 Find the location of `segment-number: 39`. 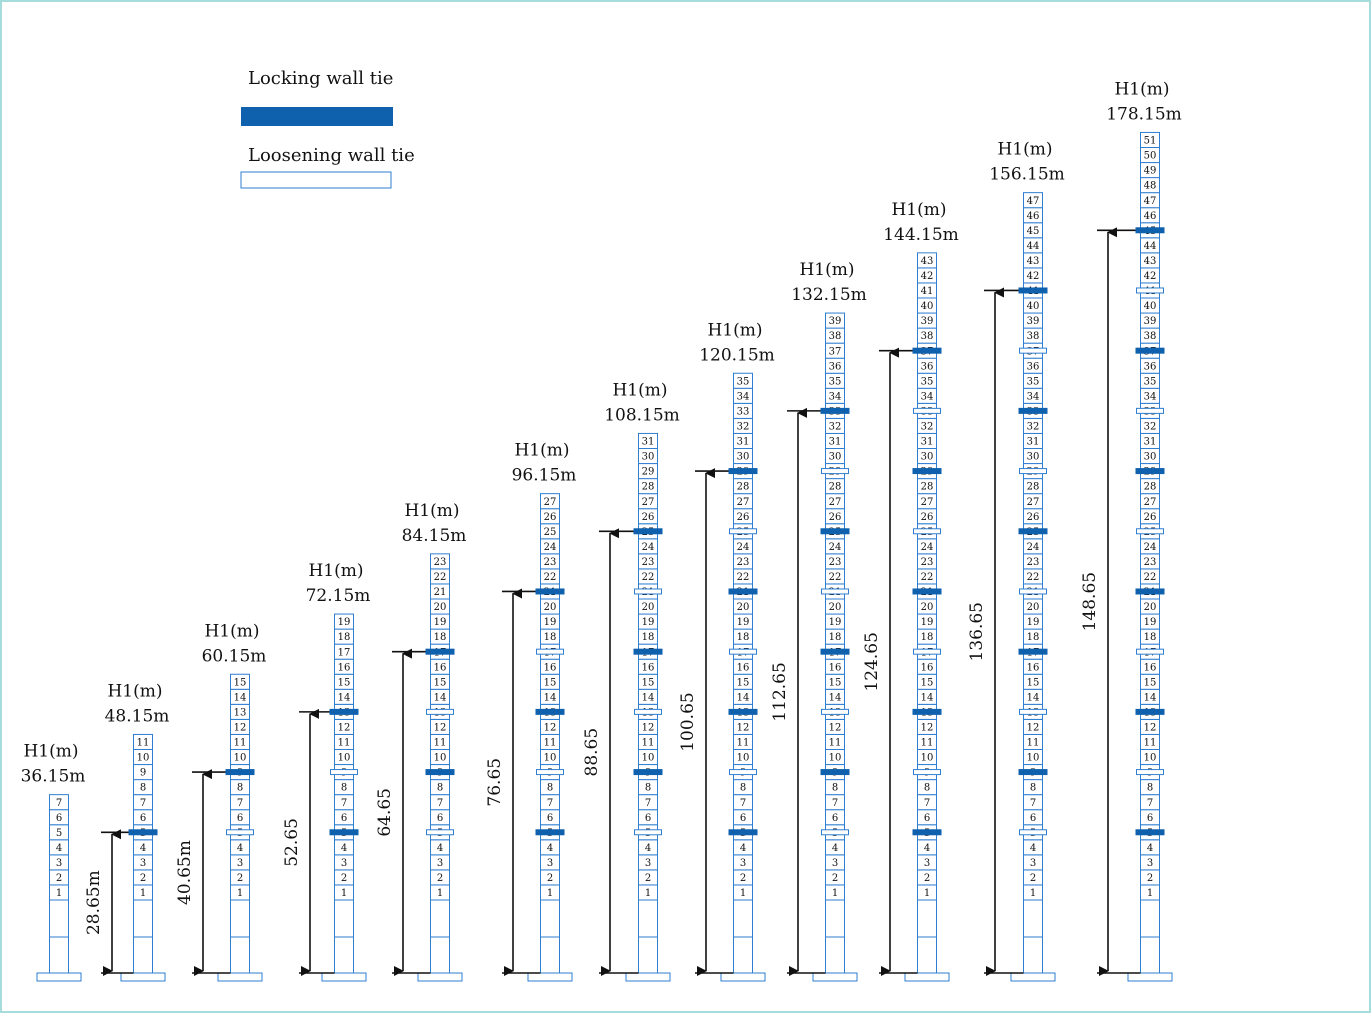

segment-number: 39 is located at coordinates (1150, 321).